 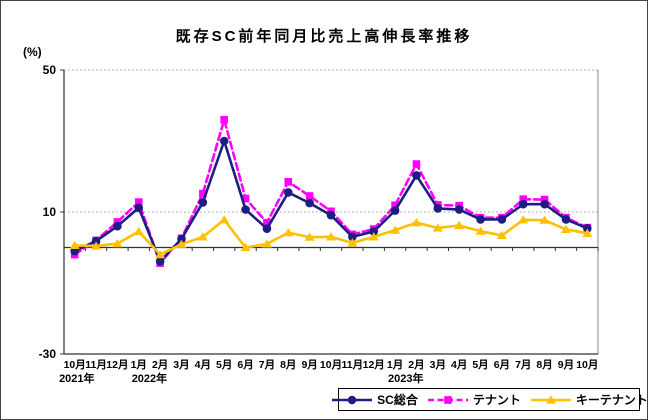 What do you see at coordinates (405, 378) in the screenshot?
I see `x-year-label: 2023年` at bounding box center [405, 378].